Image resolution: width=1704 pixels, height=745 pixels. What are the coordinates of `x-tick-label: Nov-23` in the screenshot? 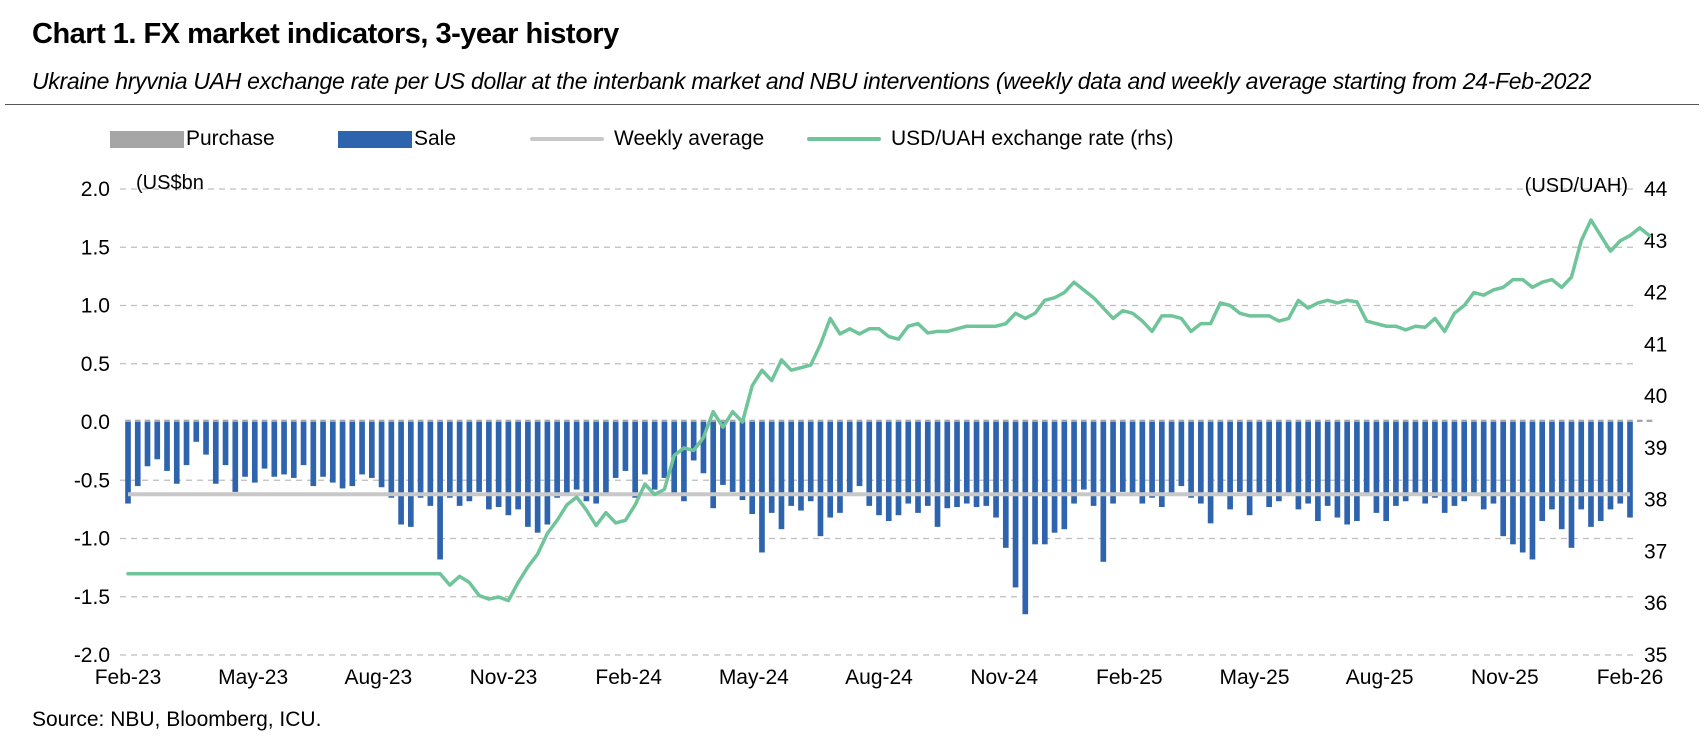 It's located at (504, 677).